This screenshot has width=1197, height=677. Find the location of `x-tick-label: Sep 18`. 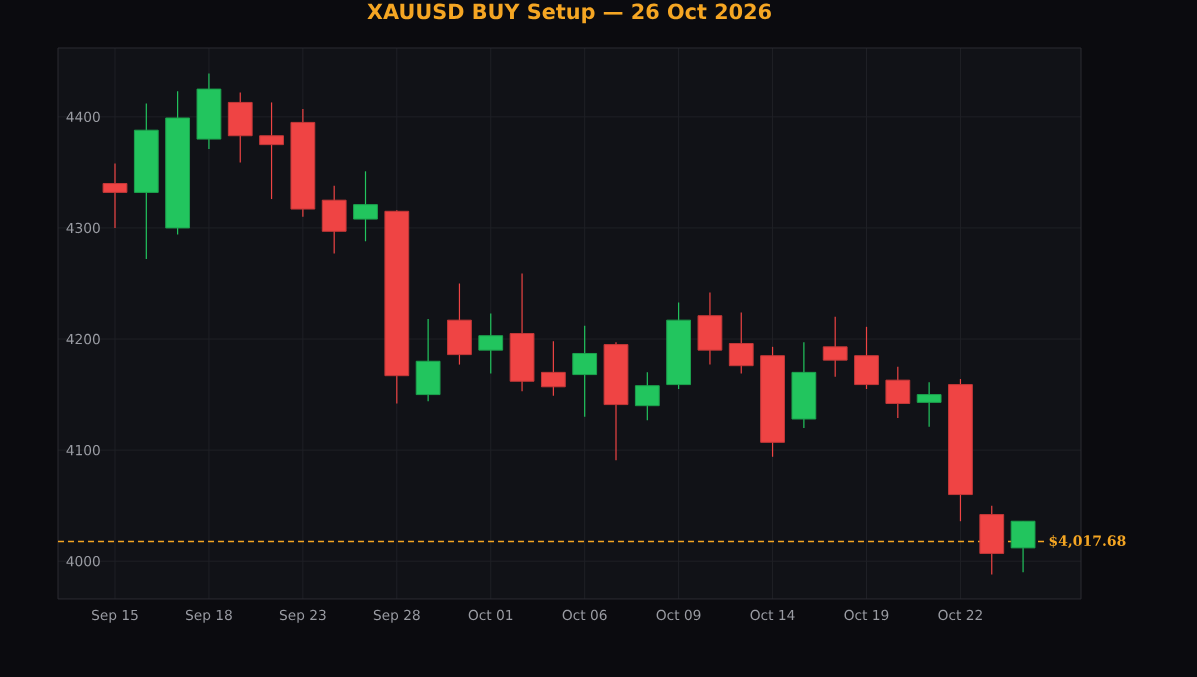

x-tick-label: Sep 18 is located at coordinates (208, 616).